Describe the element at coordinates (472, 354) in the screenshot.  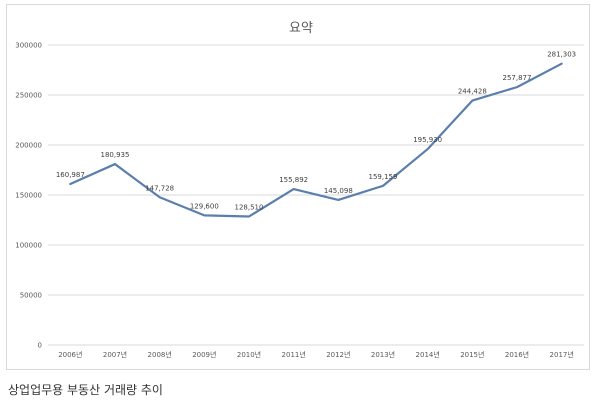
I see `x-tick-label: 2015년` at that location.